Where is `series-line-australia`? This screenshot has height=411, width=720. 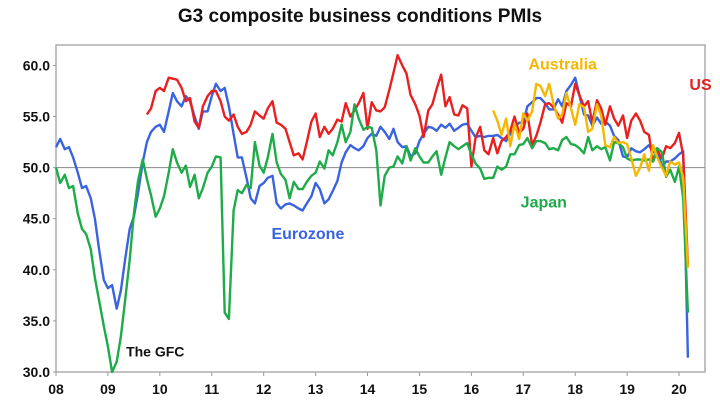
series-line-australia is located at coordinates (591, 175).